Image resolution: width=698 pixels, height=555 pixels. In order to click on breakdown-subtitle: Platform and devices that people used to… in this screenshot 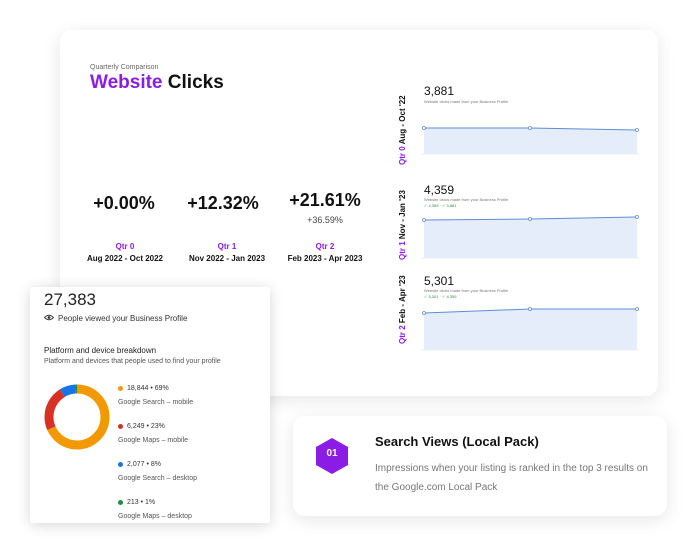, I will do `click(132, 361)`.